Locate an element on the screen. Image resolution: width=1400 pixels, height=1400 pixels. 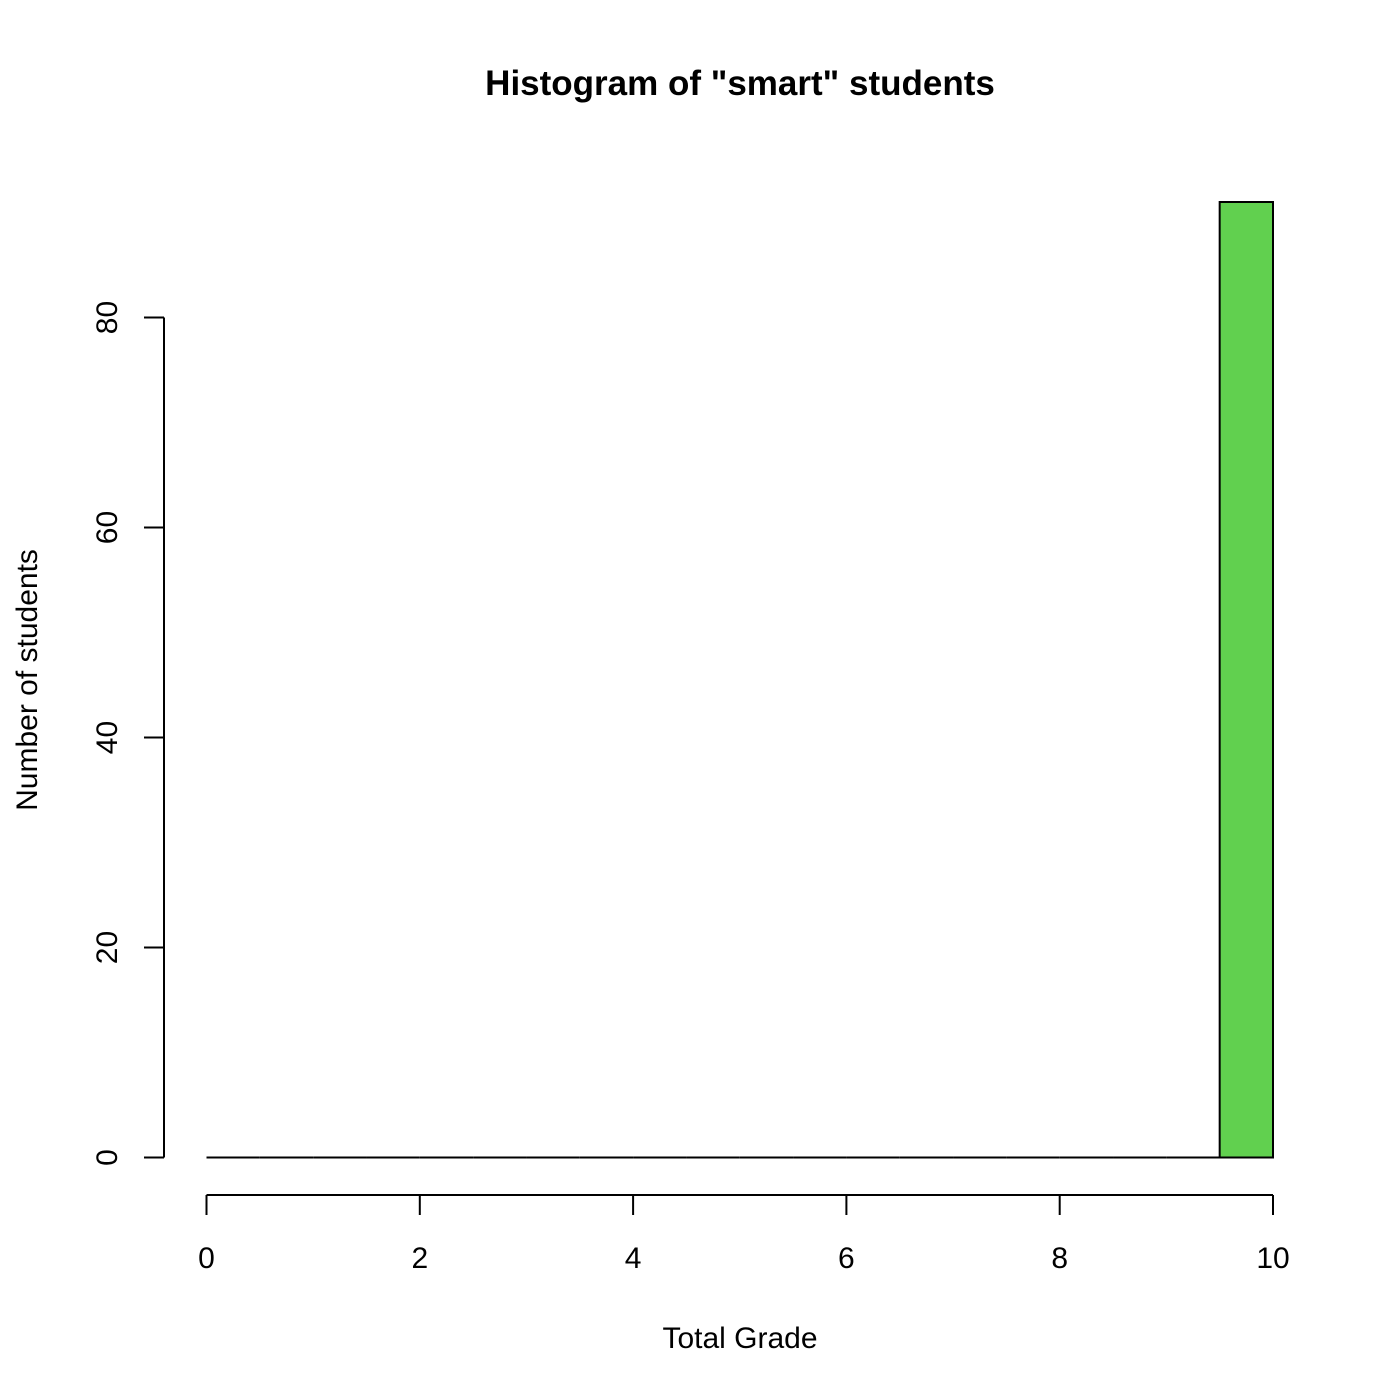
y-tick-label-0: 0 is located at coordinates (107, 1157).